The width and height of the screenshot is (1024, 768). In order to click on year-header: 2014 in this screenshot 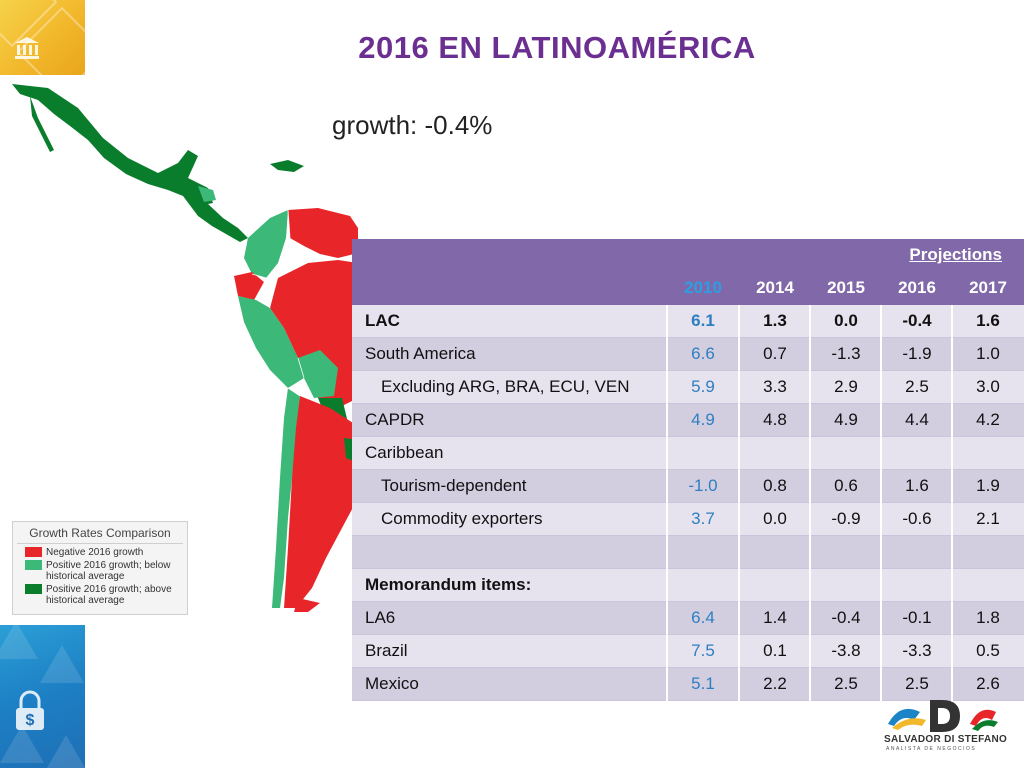, I will do `click(775, 287)`.